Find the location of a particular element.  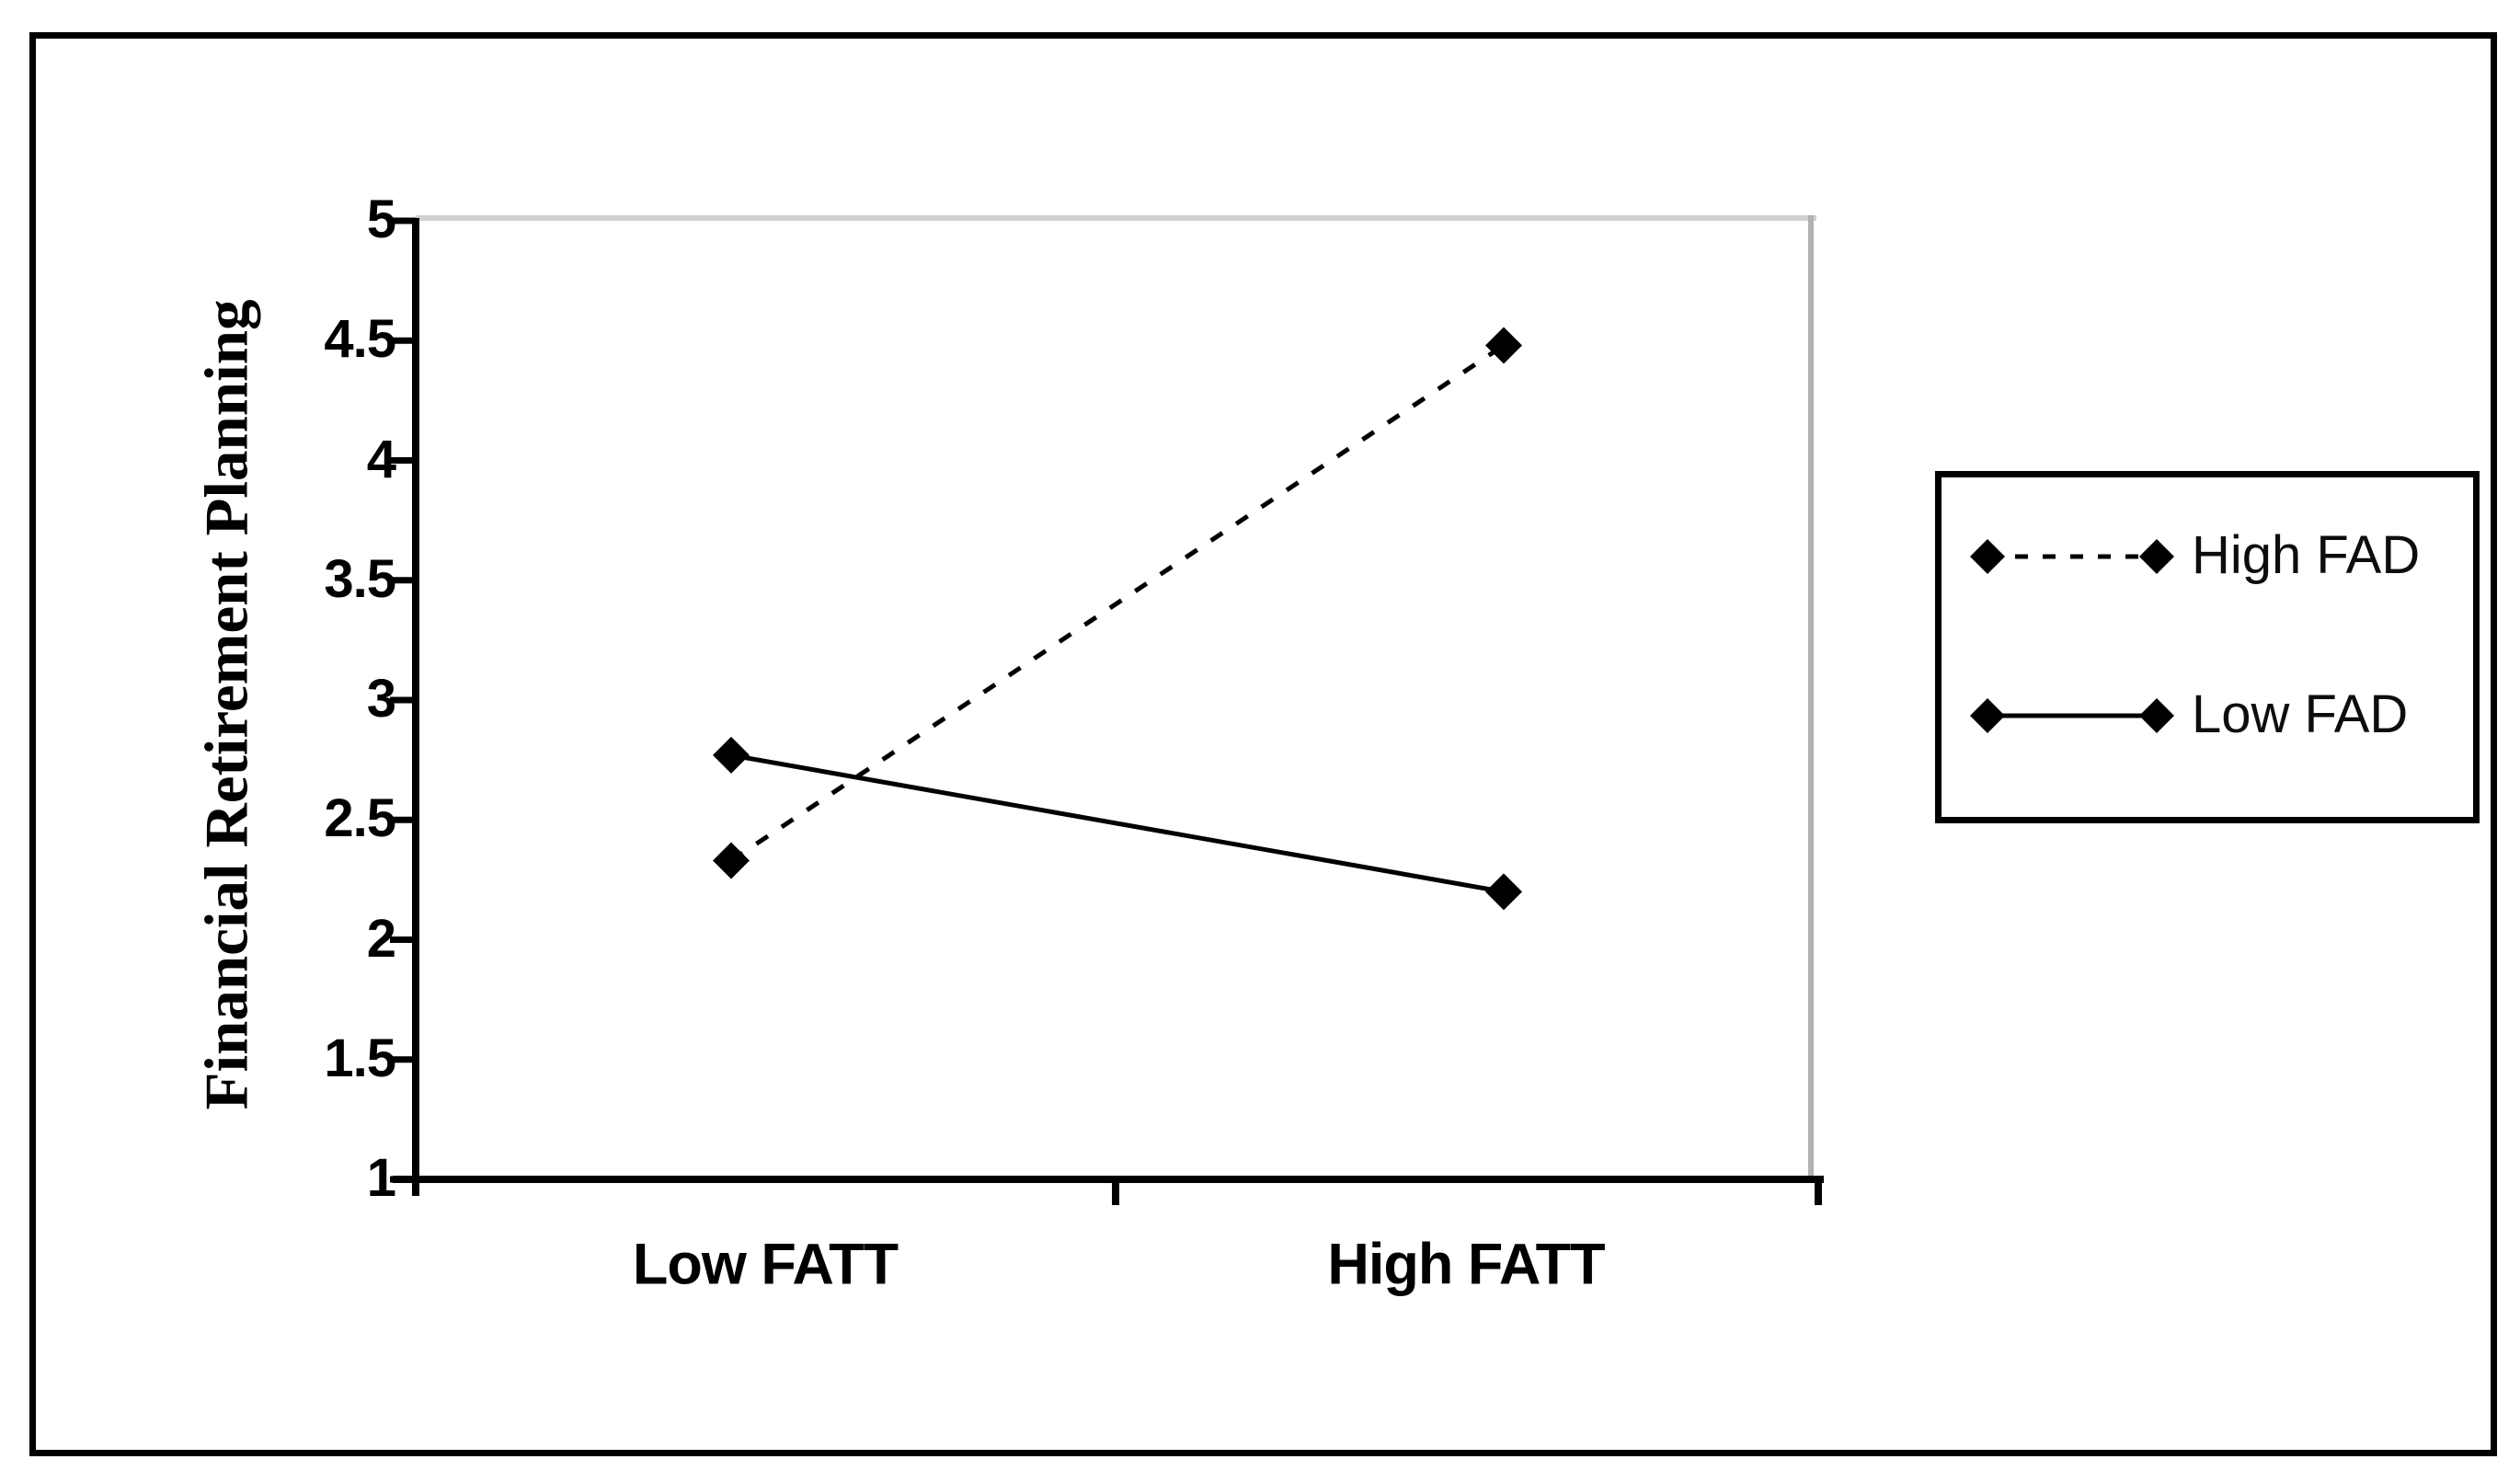

y-tick-label: 4.5 is located at coordinates (360, 340).